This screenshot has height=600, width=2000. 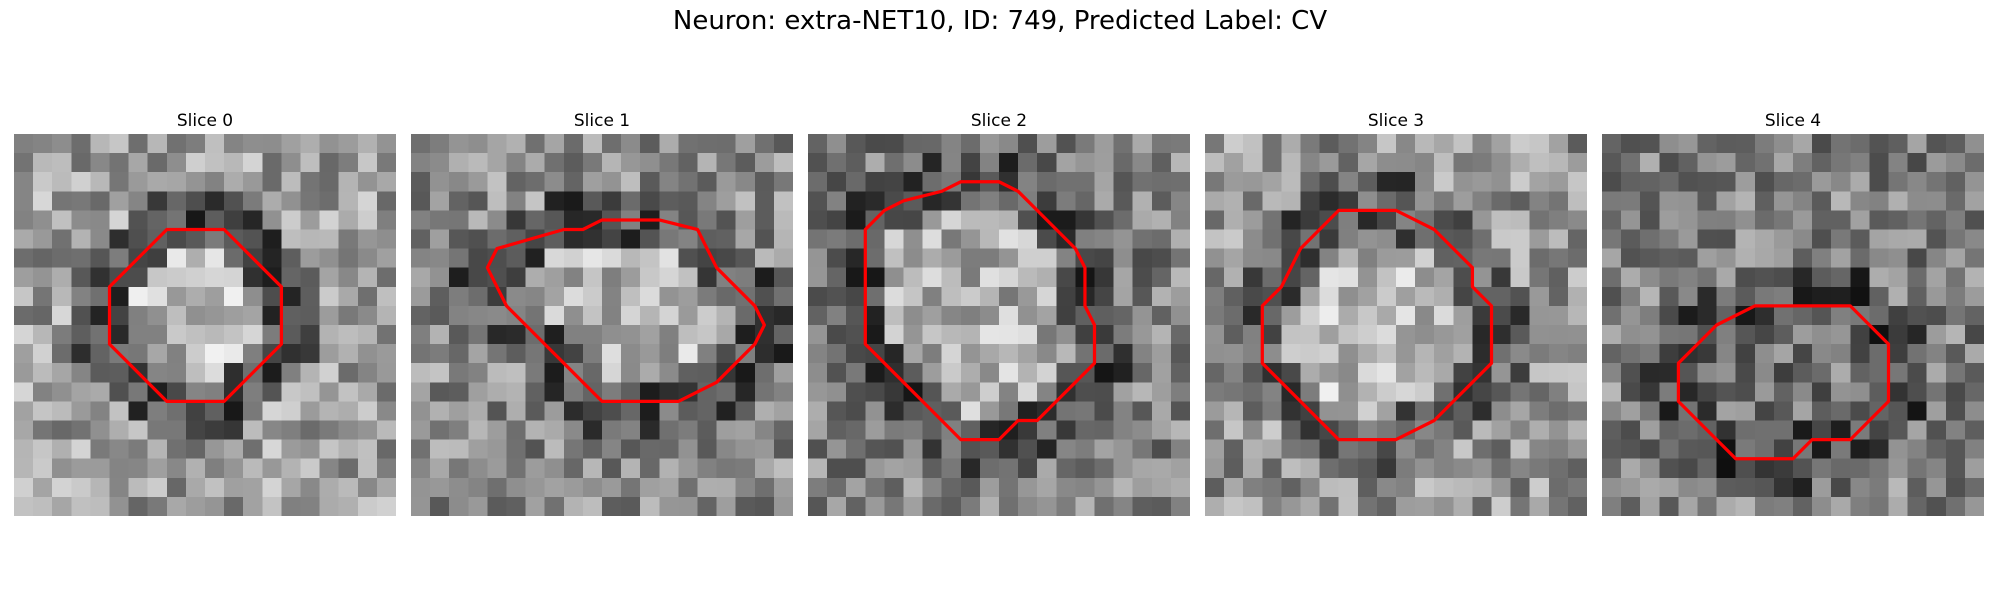 I want to click on slice-title: Slice 1, so click(x=602, y=121).